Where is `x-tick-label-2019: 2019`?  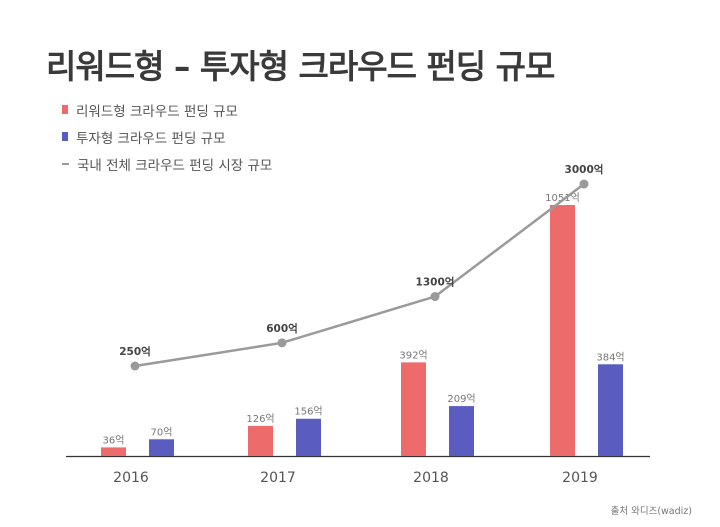 x-tick-label-2019: 2019 is located at coordinates (580, 478).